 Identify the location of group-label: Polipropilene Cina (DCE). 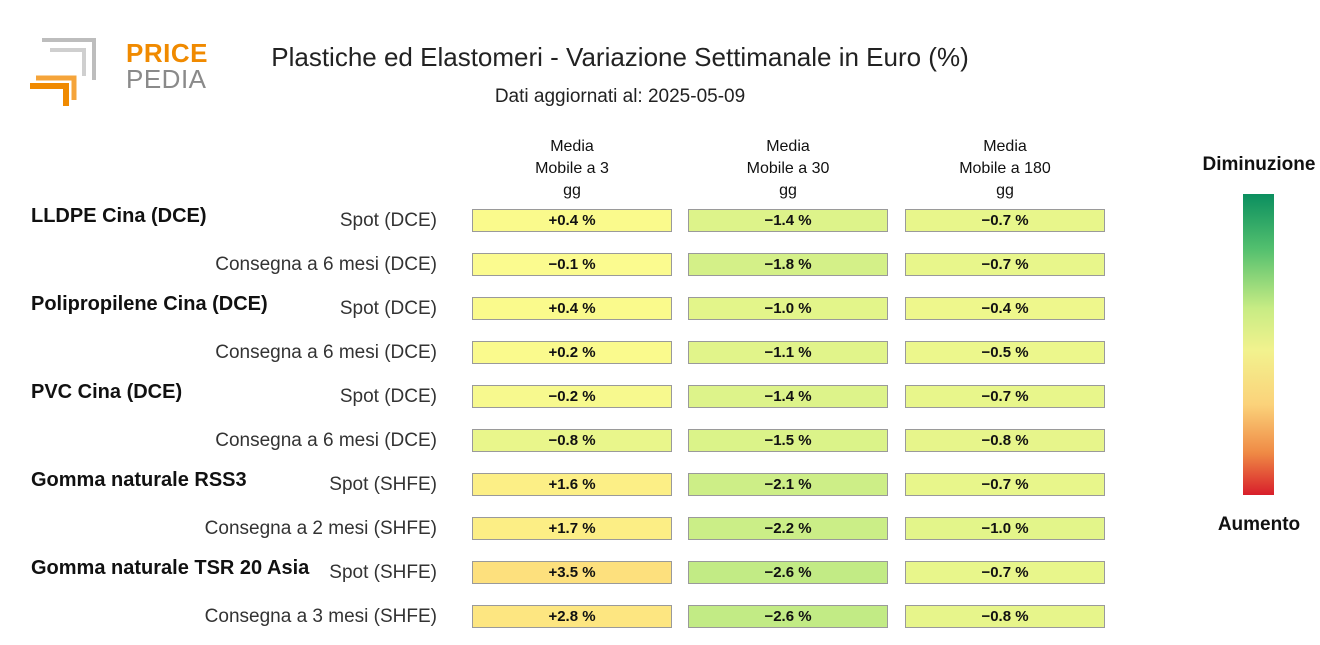
(149, 304).